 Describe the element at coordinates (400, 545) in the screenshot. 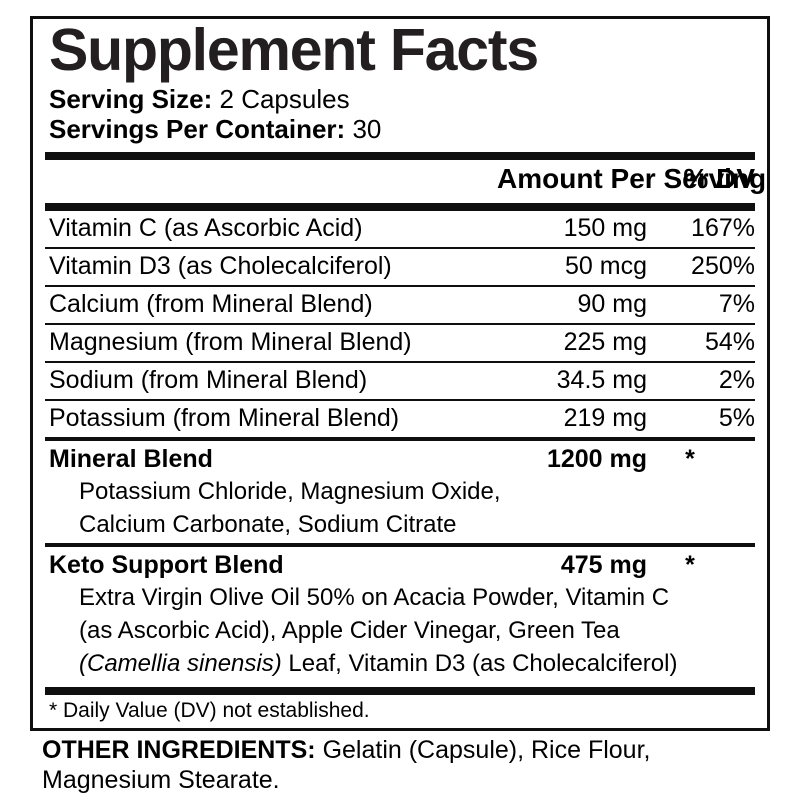

I see `divider-between-blends` at that location.